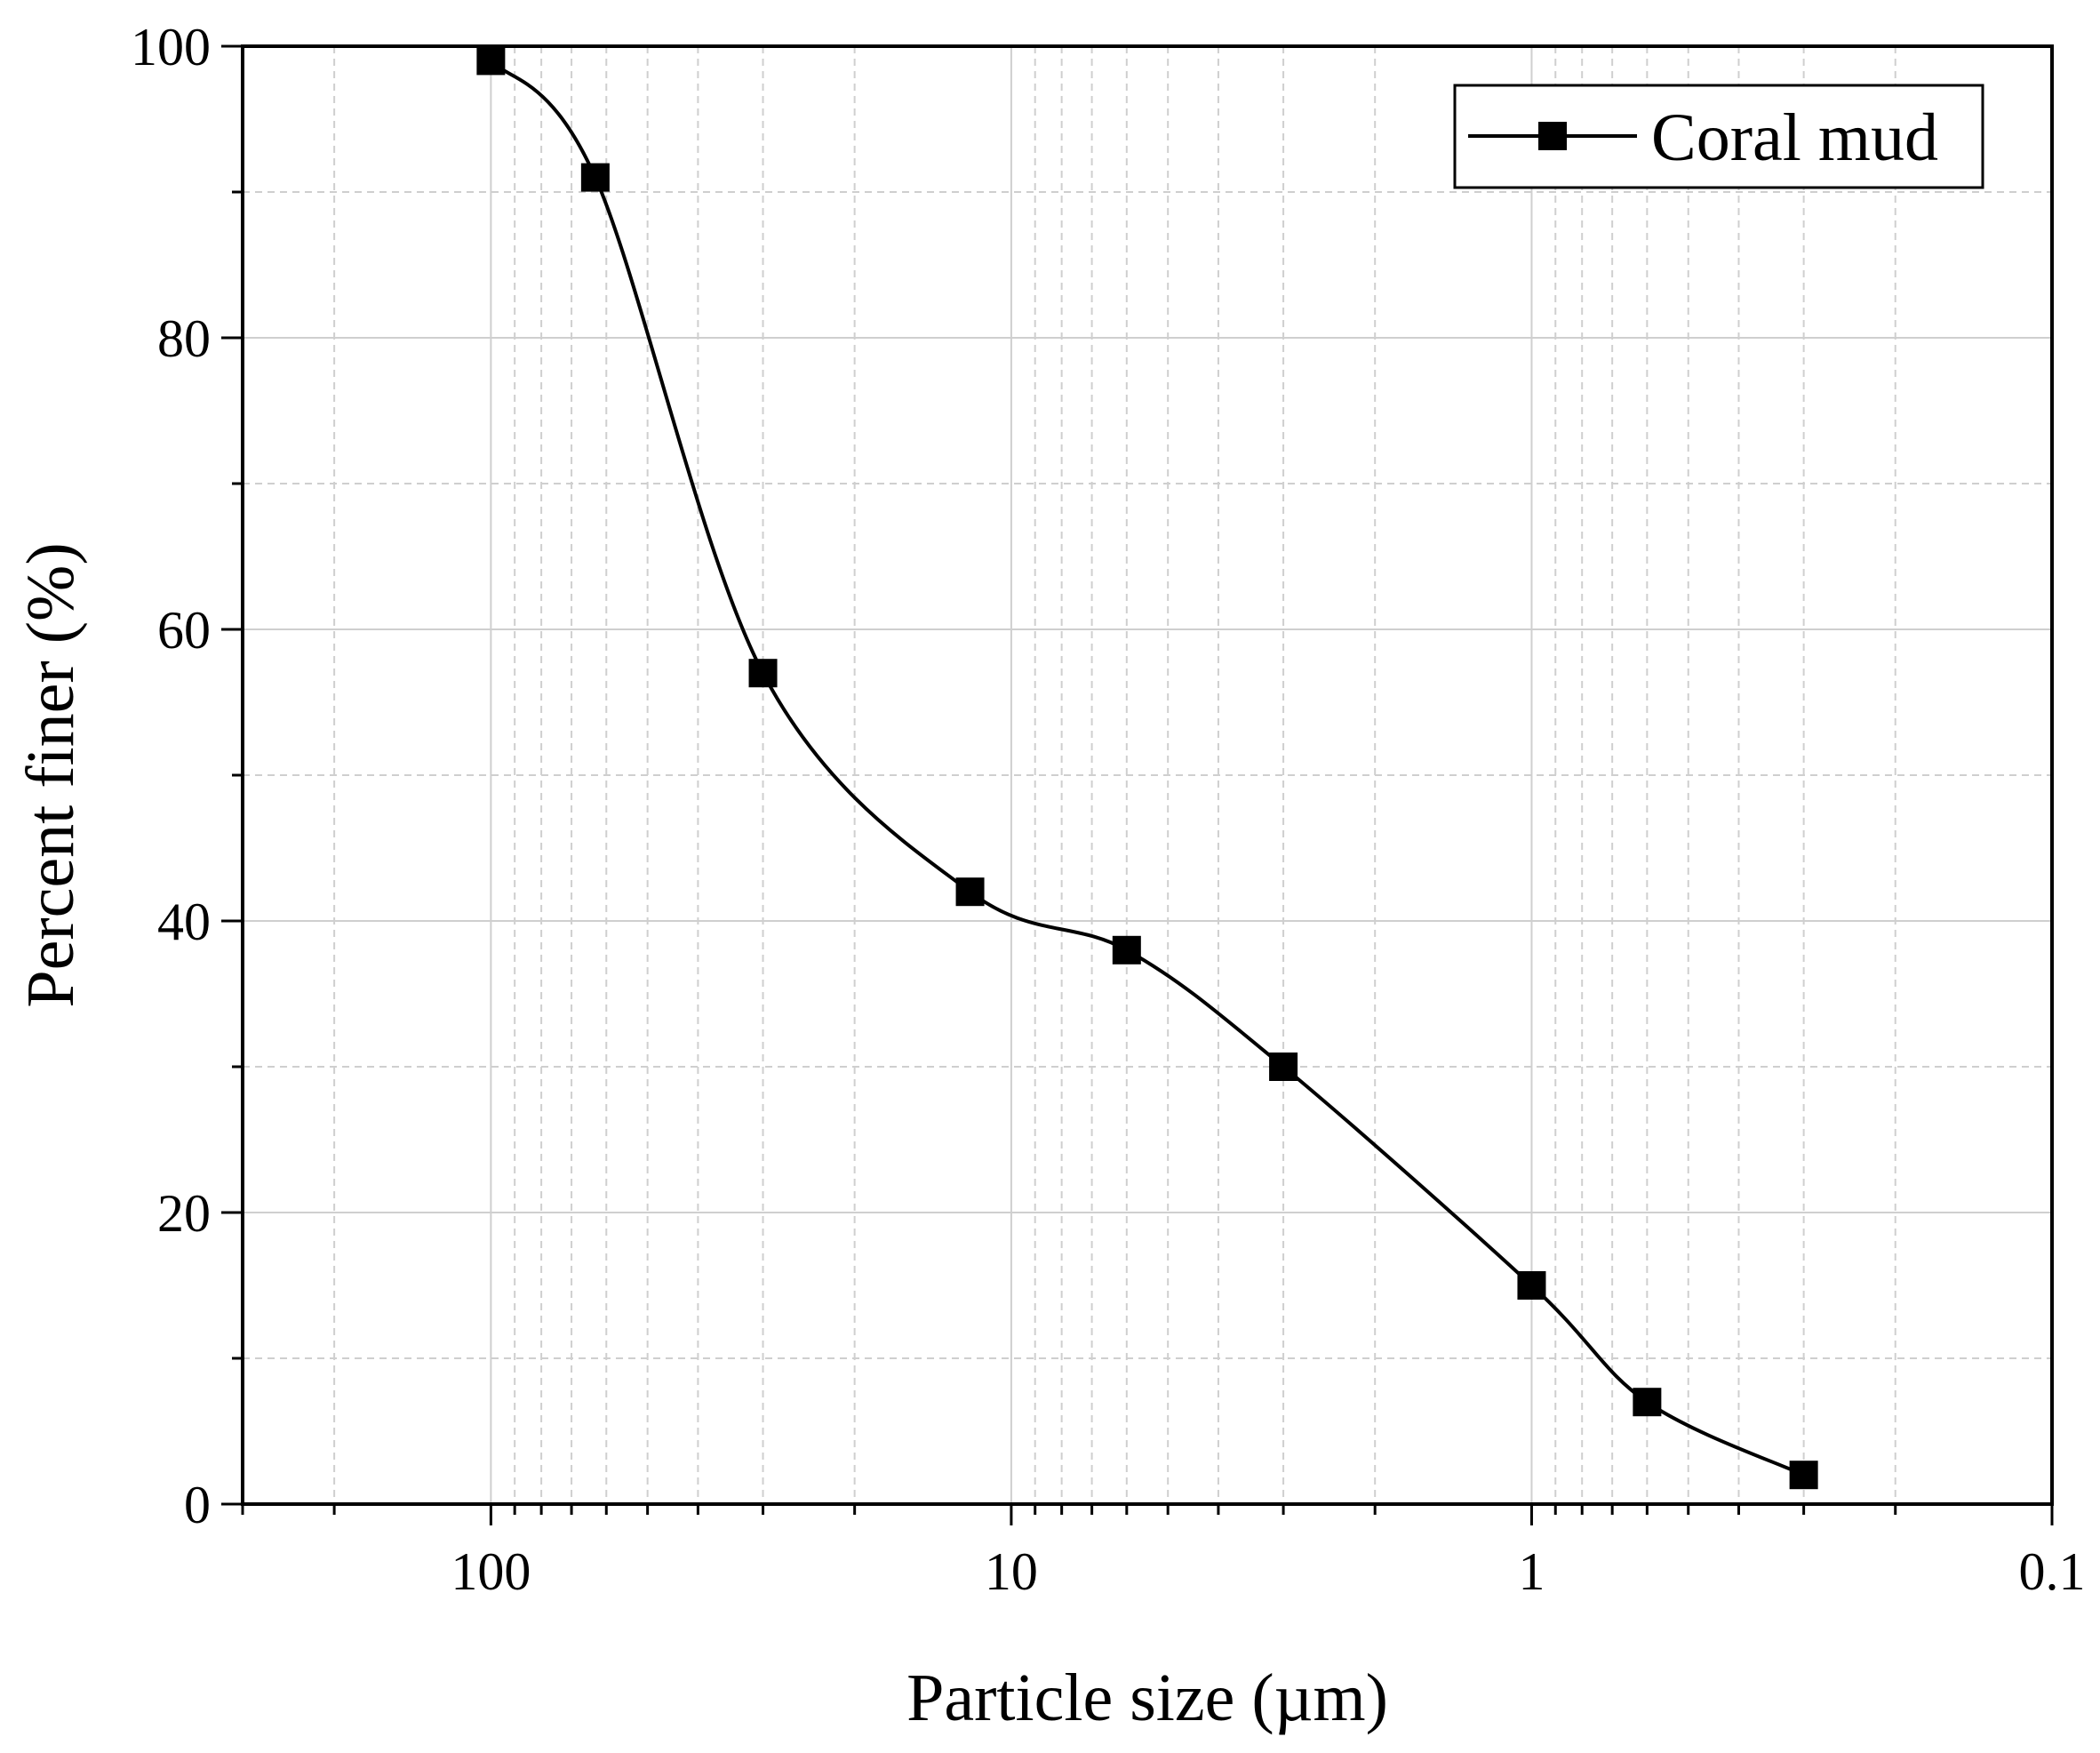 This screenshot has height=1753, width=2100. Describe the element at coordinates (2052, 1571) in the screenshot. I see `x-tick-label: 0.1` at that location.